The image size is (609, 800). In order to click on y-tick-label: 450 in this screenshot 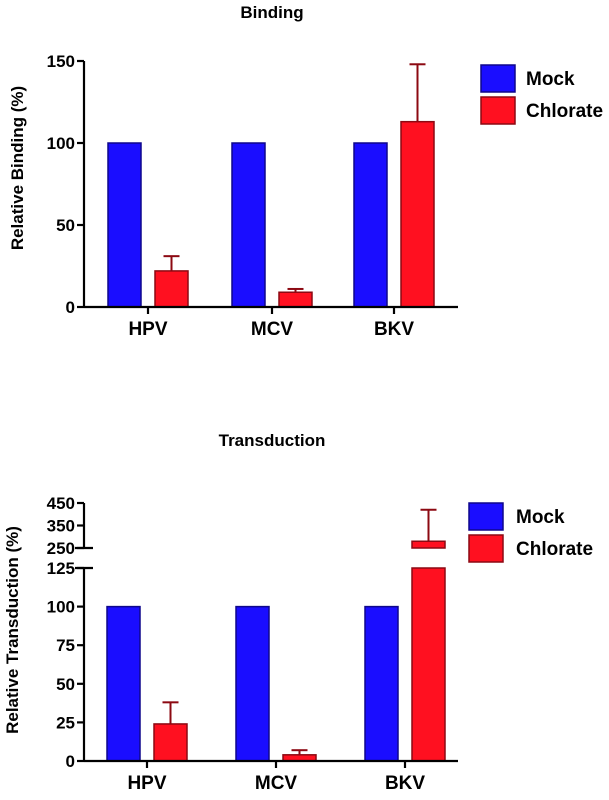, I will do `click(61, 503)`.